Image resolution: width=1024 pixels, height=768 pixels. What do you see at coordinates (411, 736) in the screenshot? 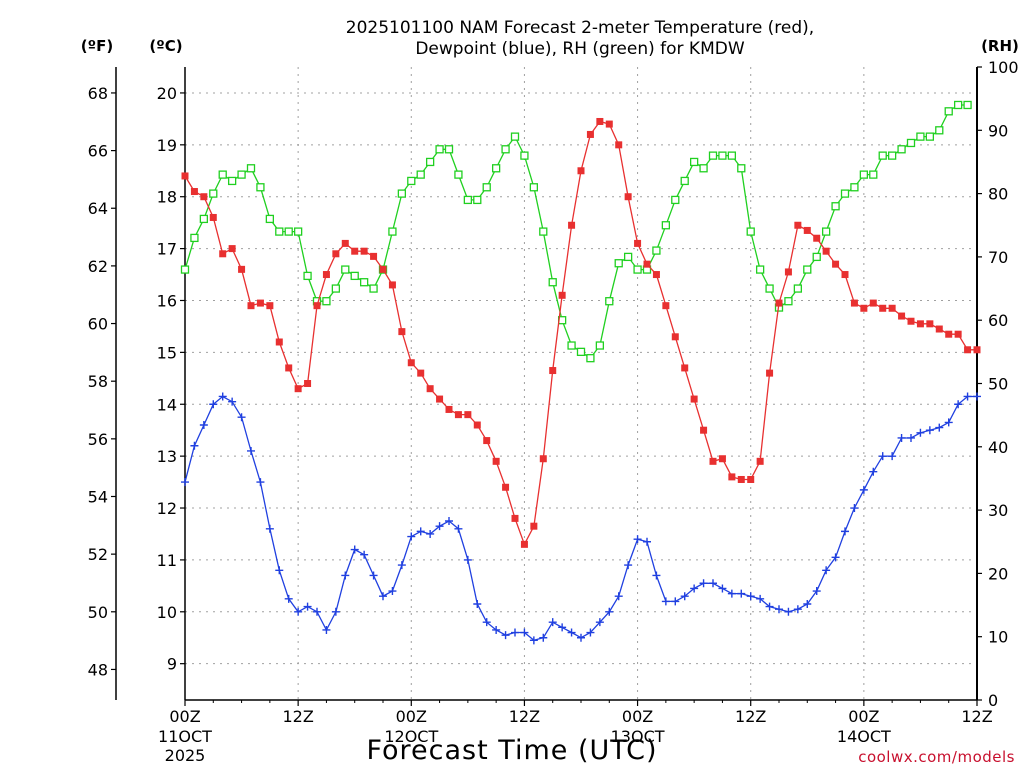
I see `x-tick-date-label: 12OCT` at bounding box center [411, 736].